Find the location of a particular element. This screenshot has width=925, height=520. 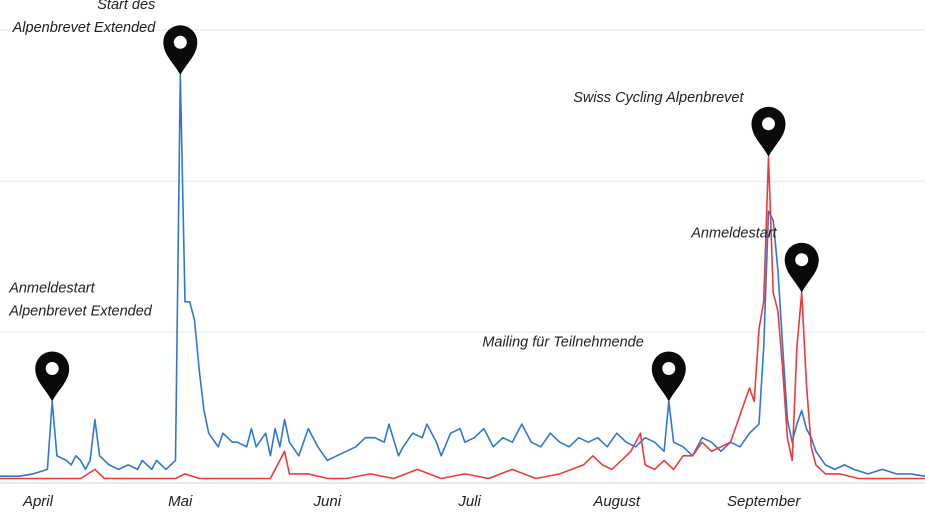

x-tick-label: Mai is located at coordinates (180, 501).